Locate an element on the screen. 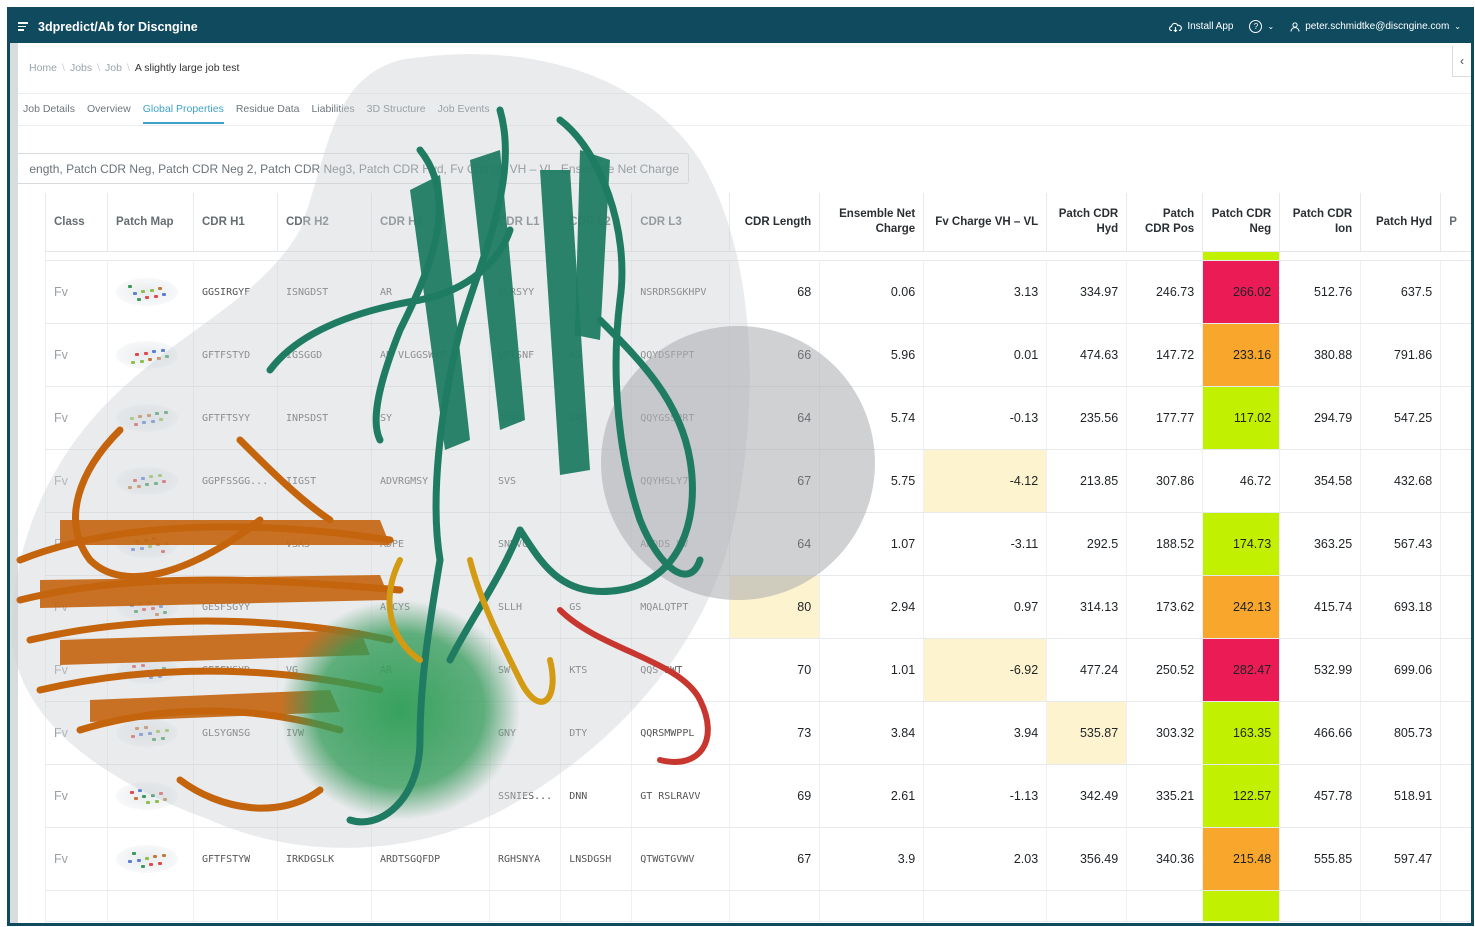  divider is located at coordinates (744, 125).